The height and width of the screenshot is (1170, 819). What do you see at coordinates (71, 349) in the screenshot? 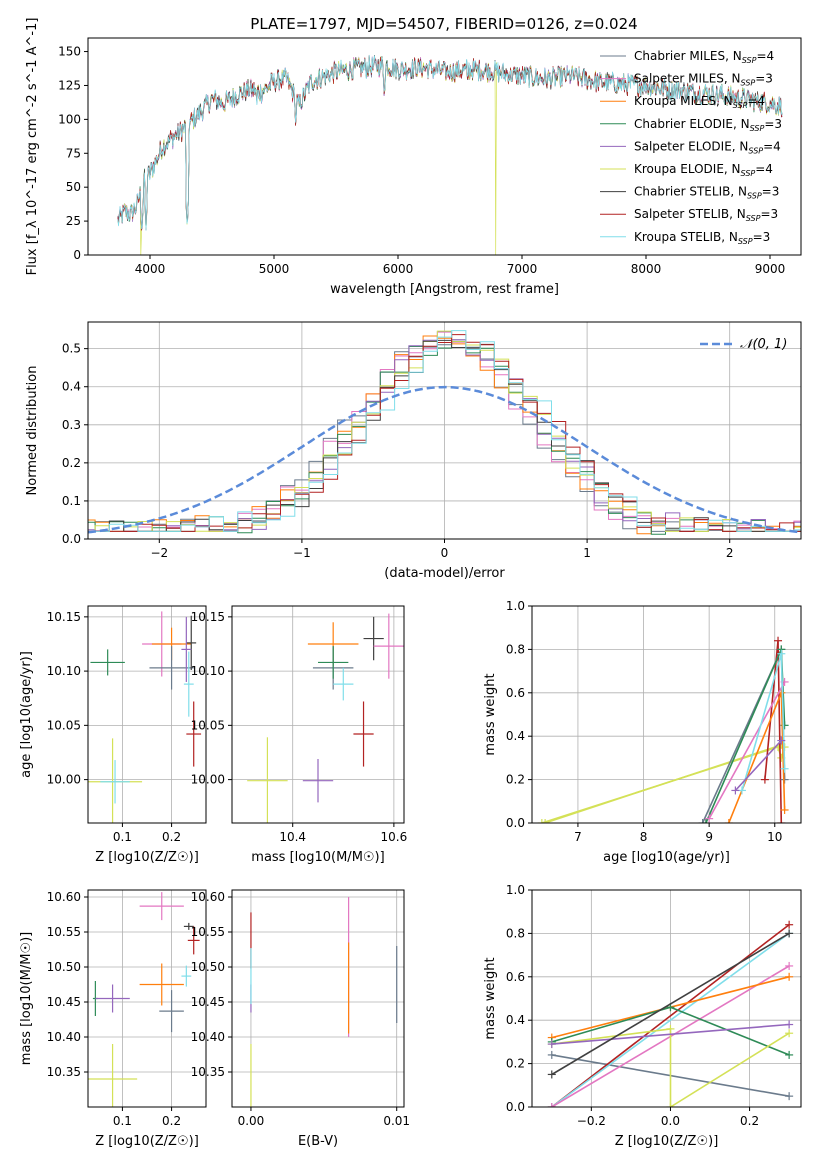
I see `y-tick-label: 0.5` at bounding box center [71, 349].